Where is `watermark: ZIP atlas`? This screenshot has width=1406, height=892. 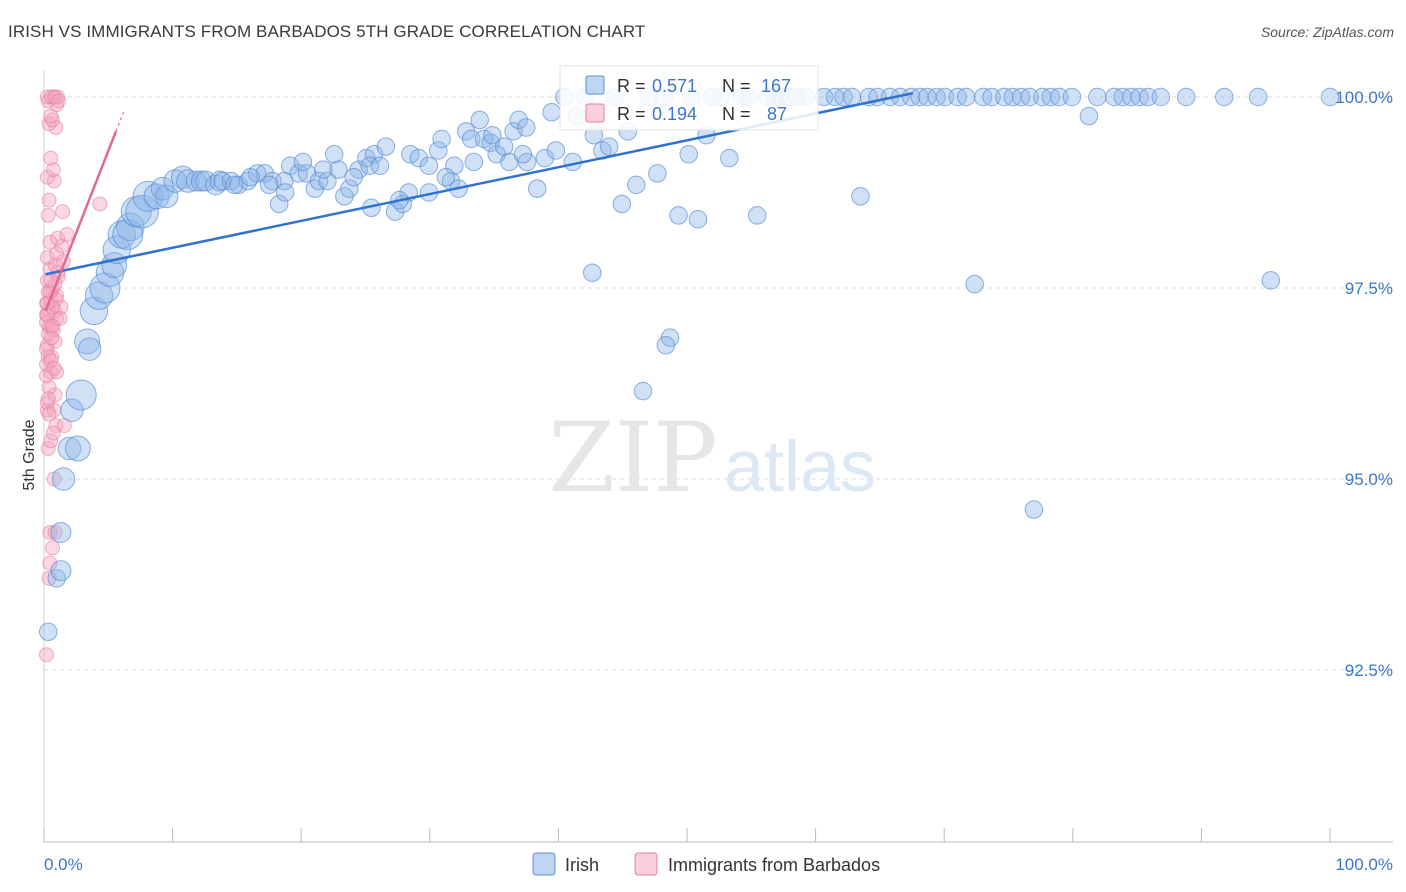 watermark: ZIP atlas is located at coordinates (712, 458).